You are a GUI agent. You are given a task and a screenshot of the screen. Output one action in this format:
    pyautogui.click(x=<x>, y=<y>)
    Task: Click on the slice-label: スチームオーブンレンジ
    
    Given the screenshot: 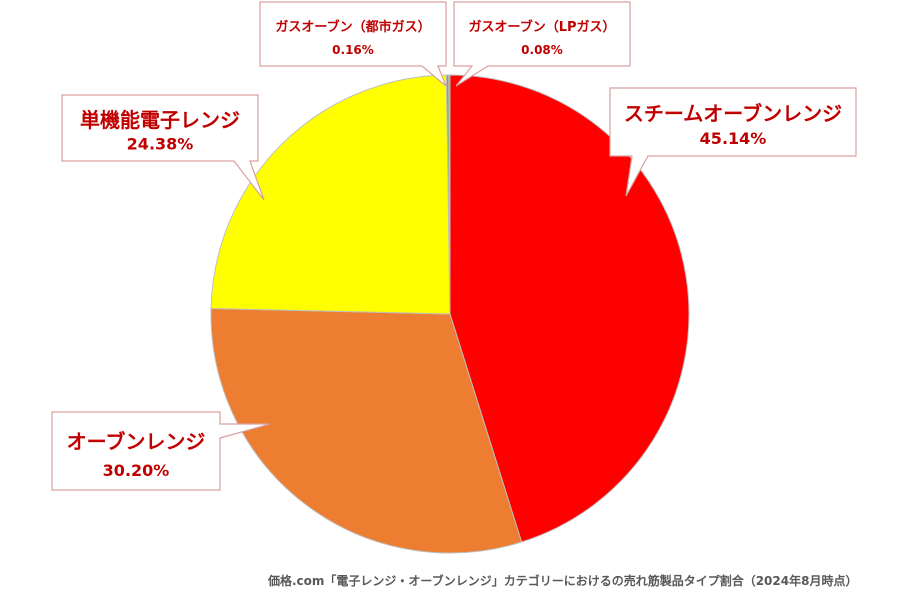 What is the action you would take?
    pyautogui.click(x=733, y=114)
    